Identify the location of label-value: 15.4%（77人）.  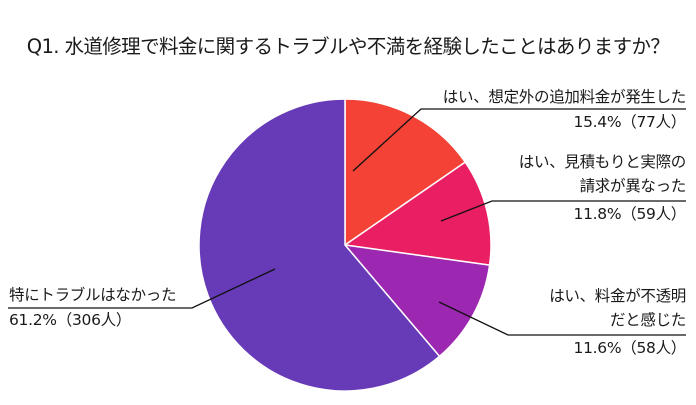
(630, 122).